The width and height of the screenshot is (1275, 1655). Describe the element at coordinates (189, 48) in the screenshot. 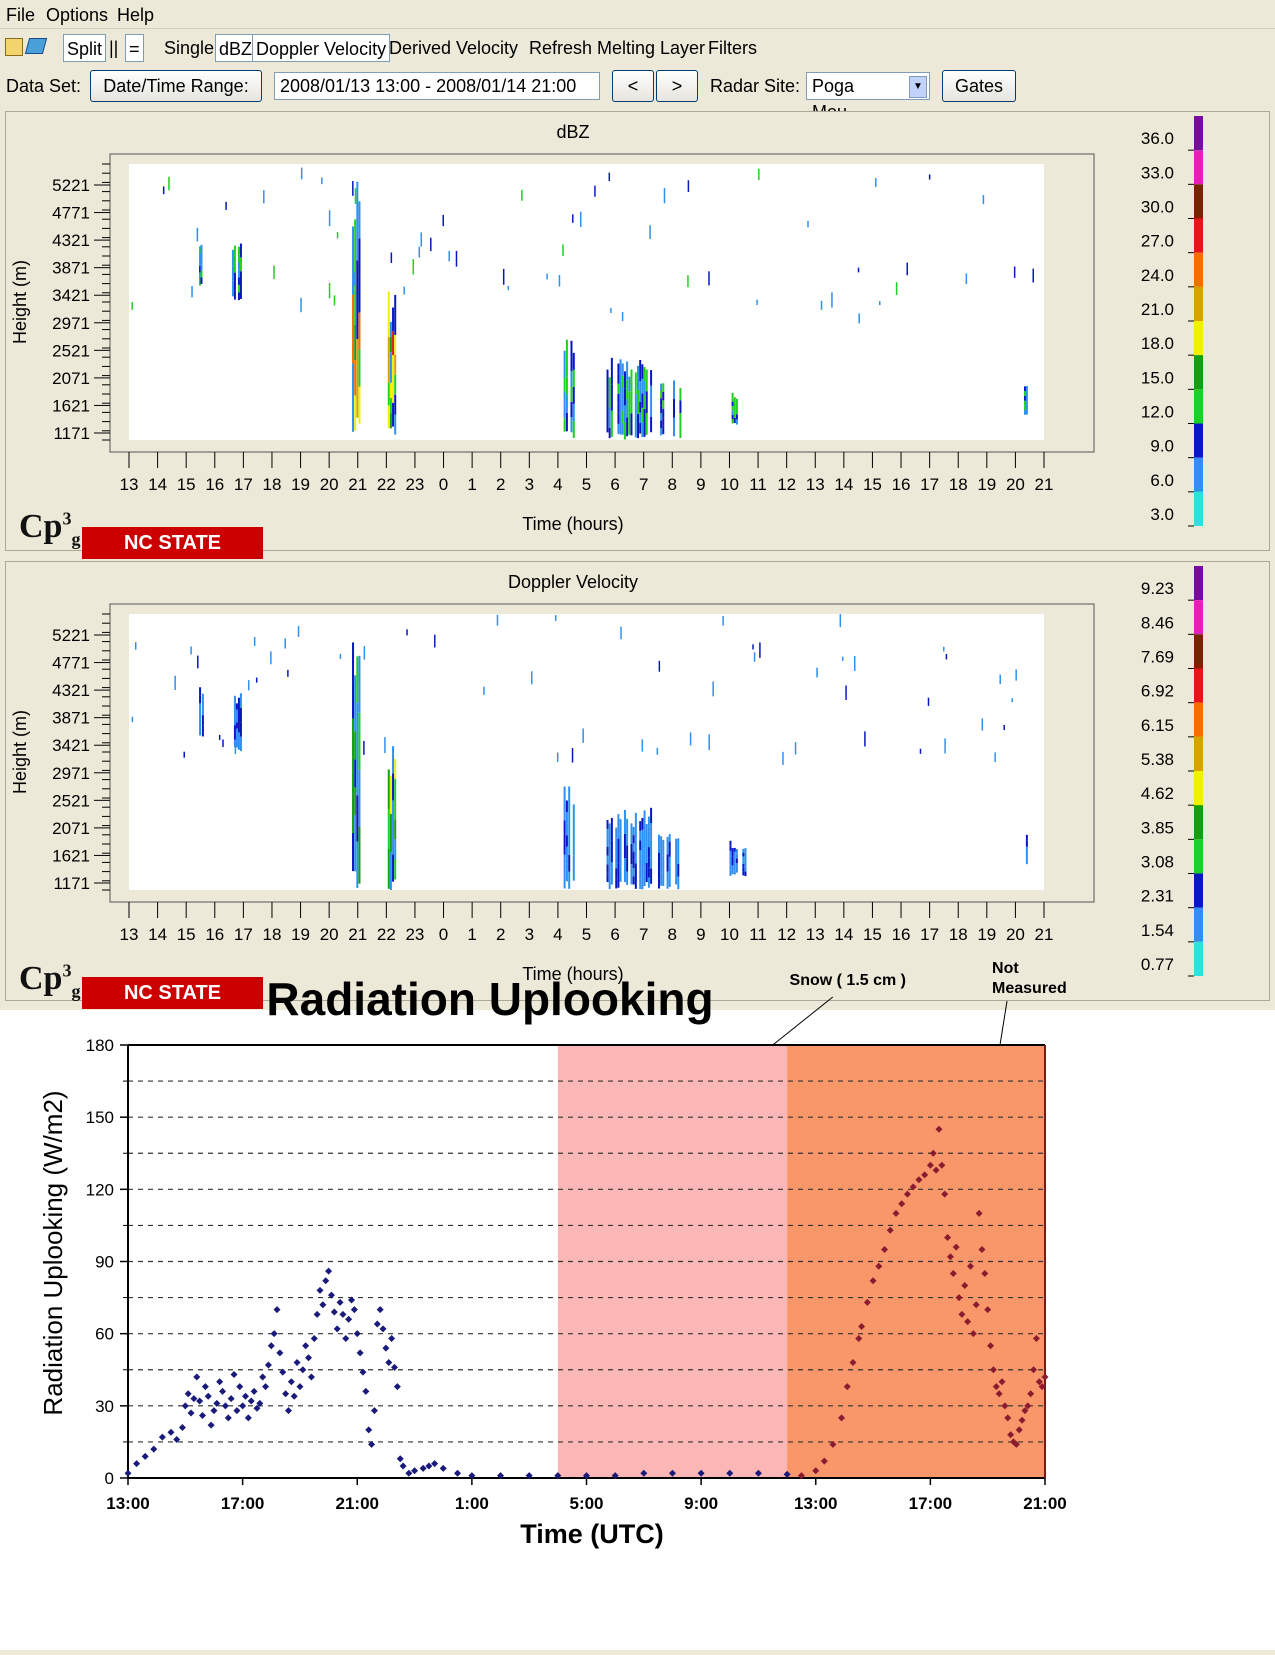

I see `single-button: Single` at that location.